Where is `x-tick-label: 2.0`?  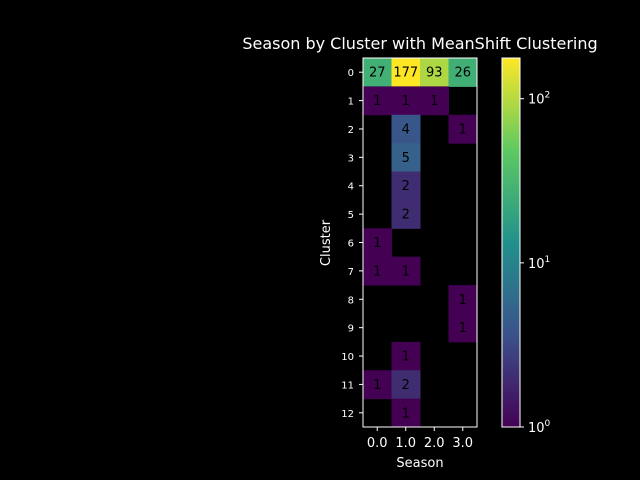 x-tick-label: 2.0 is located at coordinates (434, 443).